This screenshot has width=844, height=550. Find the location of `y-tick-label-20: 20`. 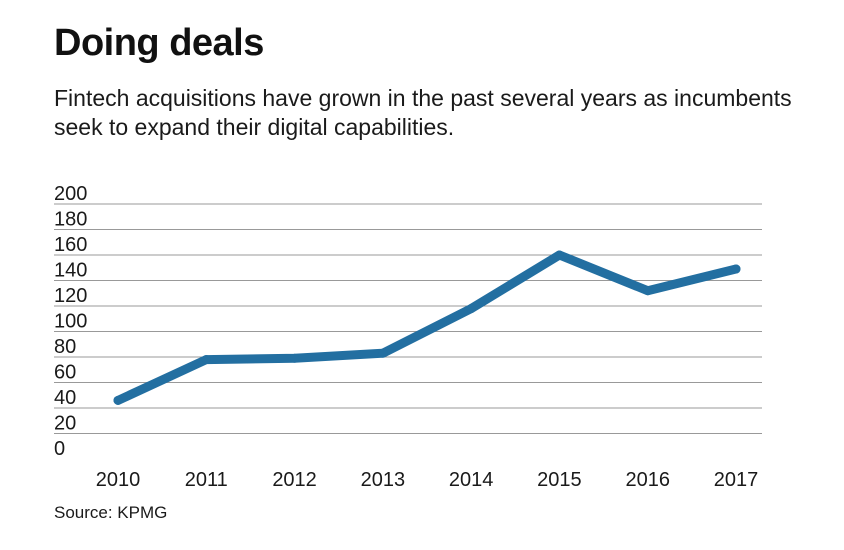

y-tick-label-20: 20 is located at coordinates (65, 424).